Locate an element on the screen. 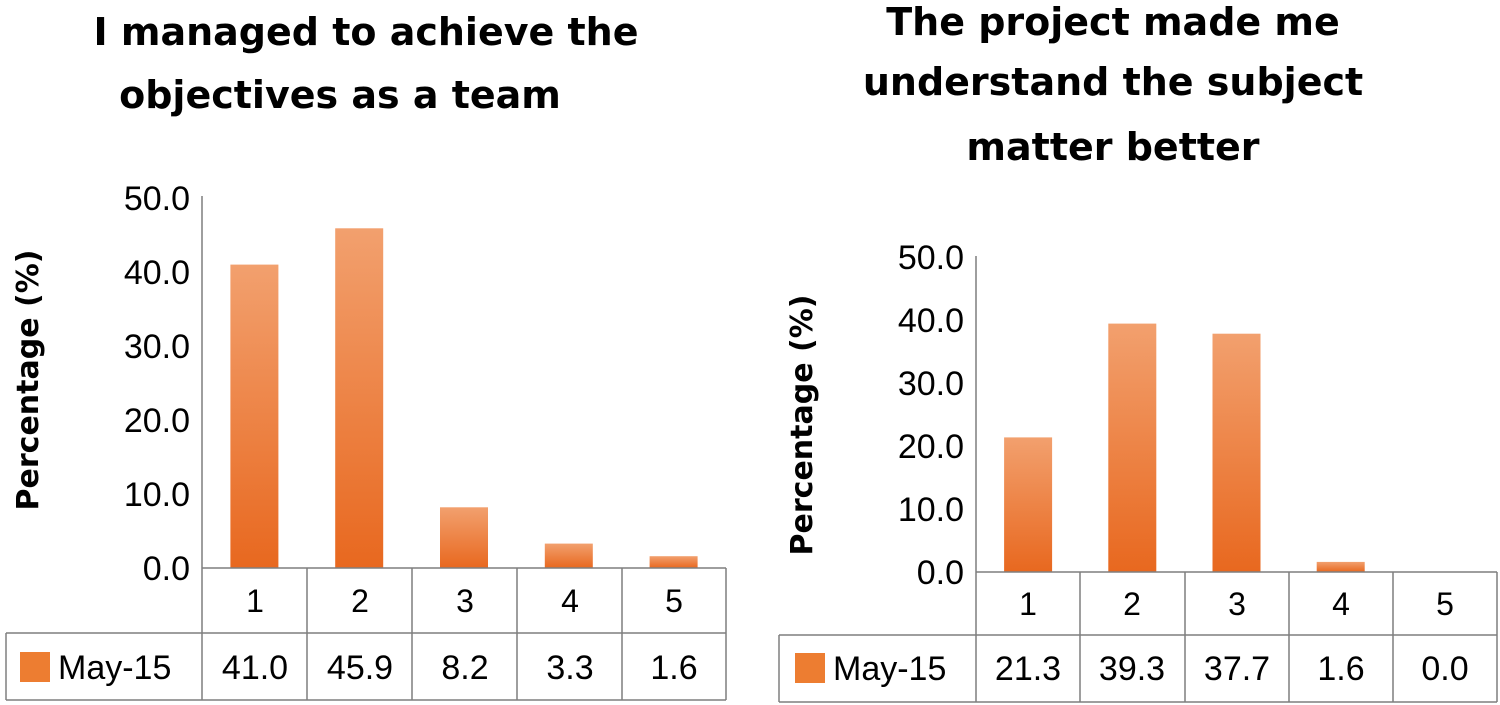 The image size is (1500, 705). chart-left-title-line-2: objectives as a team is located at coordinates (340, 95).